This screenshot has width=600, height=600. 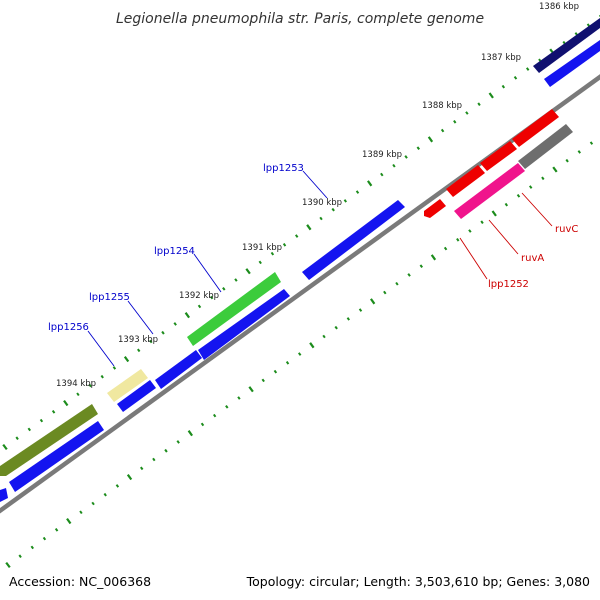 I want to click on tick-label-1392: 1392 kbp, so click(x=199, y=296).